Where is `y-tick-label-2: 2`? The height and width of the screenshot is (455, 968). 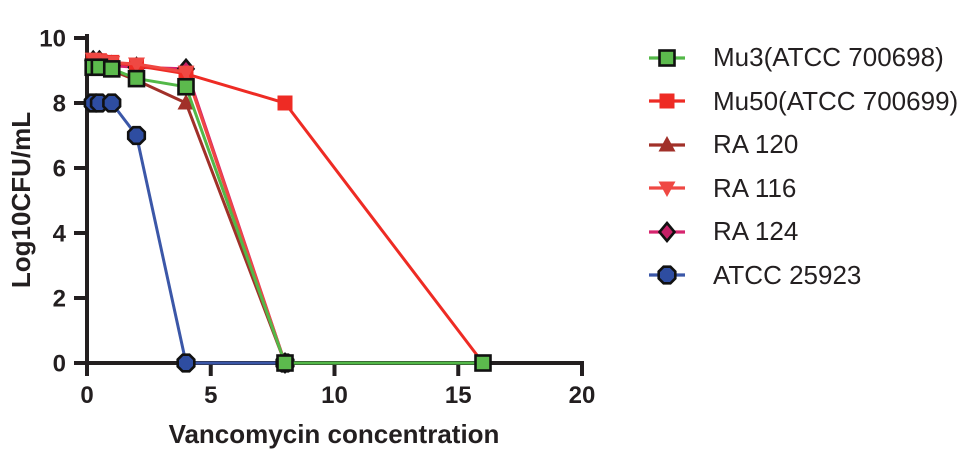
y-tick-label-2: 2 is located at coordinates (59, 299).